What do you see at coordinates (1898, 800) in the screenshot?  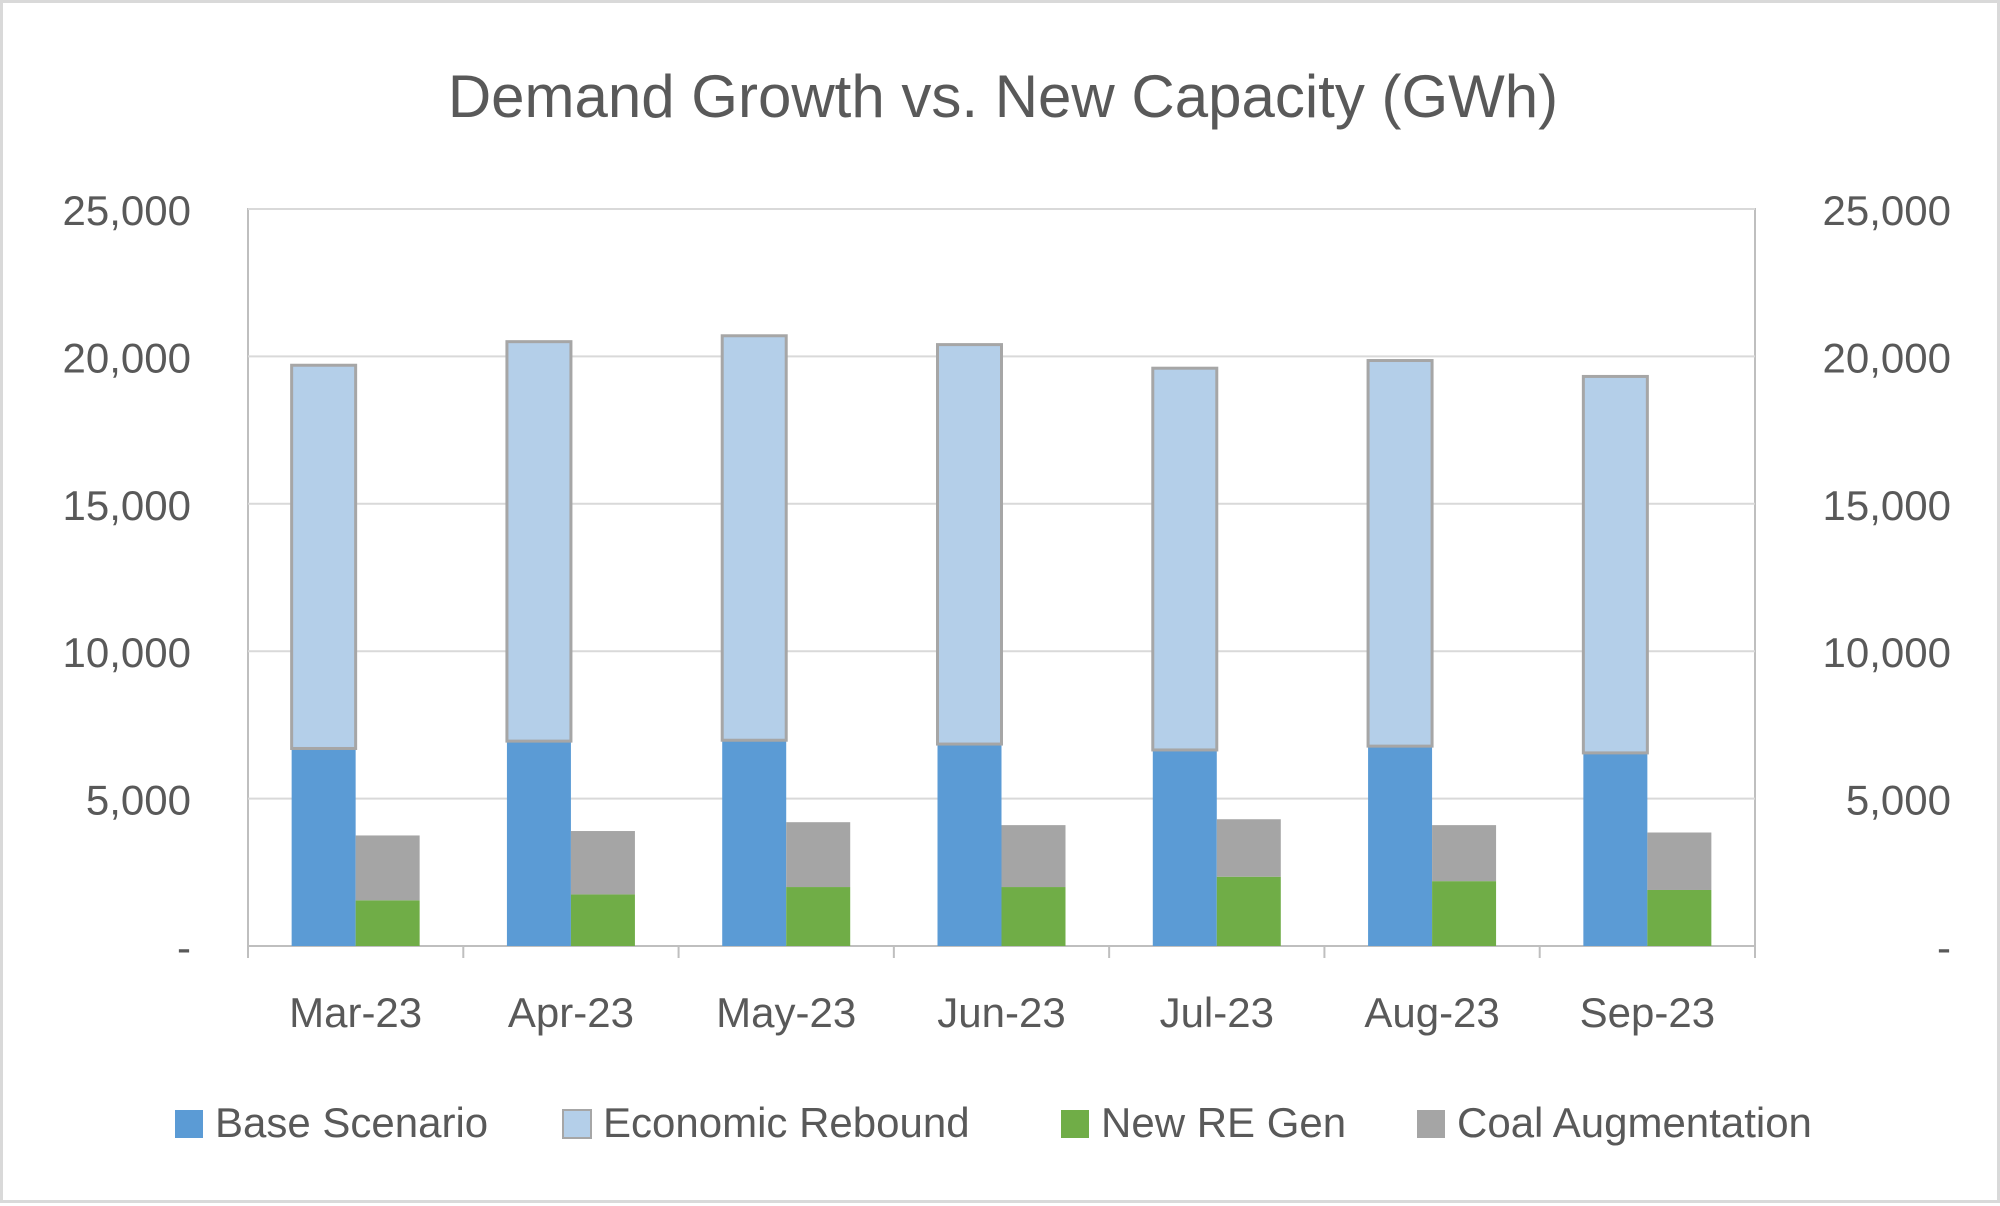 I see `y-tick-label-right: 5,000` at bounding box center [1898, 800].